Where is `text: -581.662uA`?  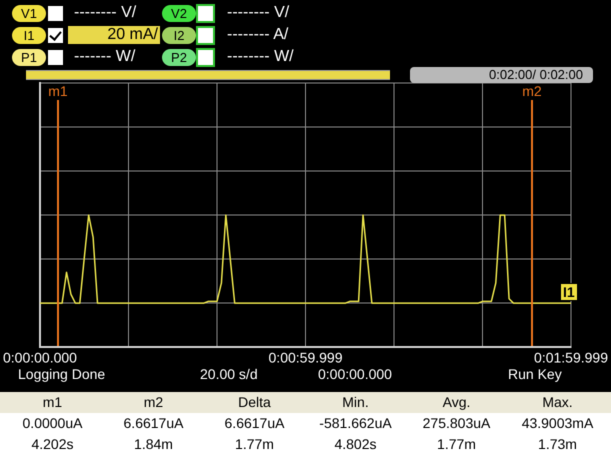
text: -581.662uA is located at coordinates (355, 423).